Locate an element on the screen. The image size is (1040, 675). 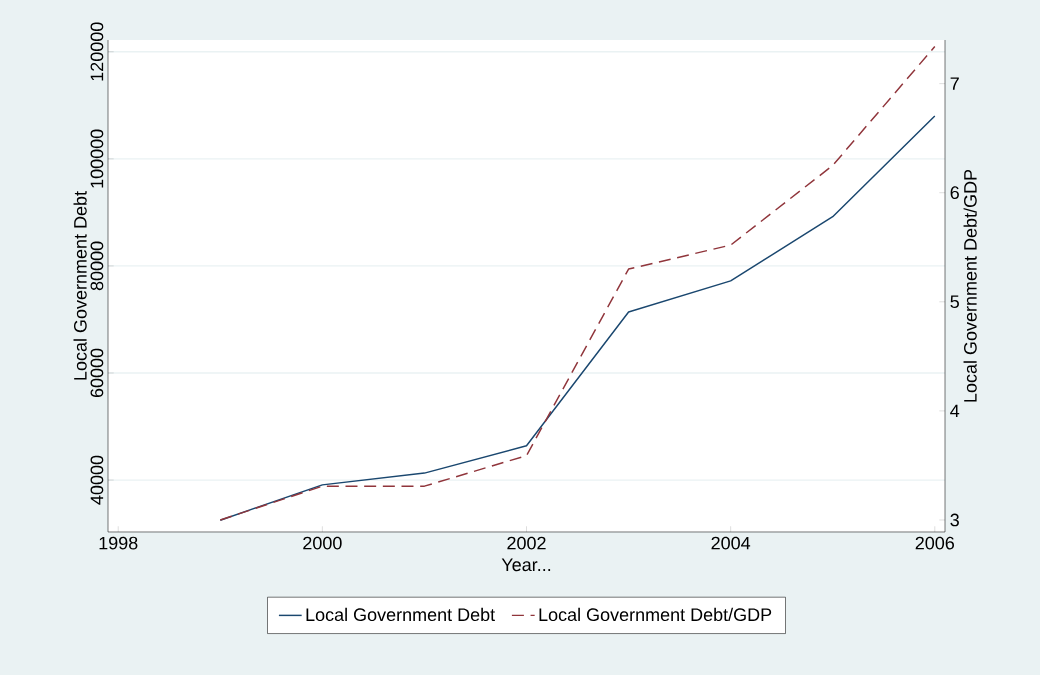
x-tick-label: 1998 is located at coordinates (118, 543).